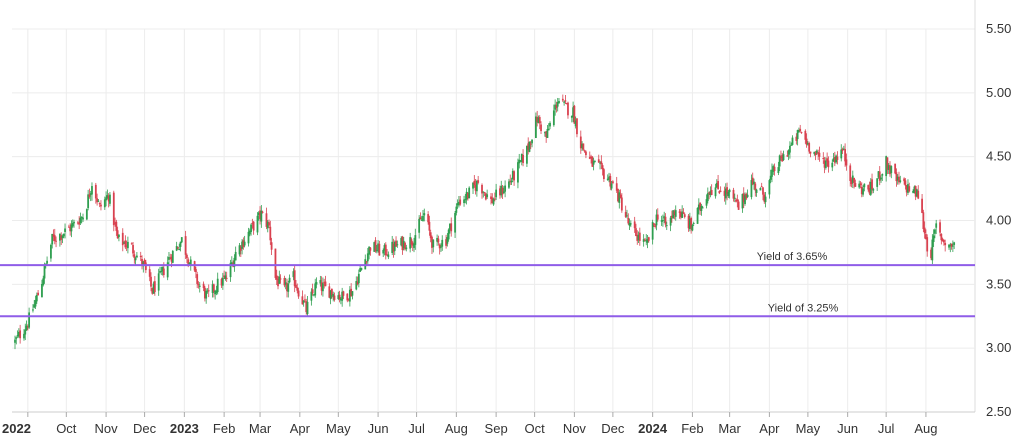  Describe the element at coordinates (224, 428) in the screenshot. I see `x-tick-label: Feb` at that location.